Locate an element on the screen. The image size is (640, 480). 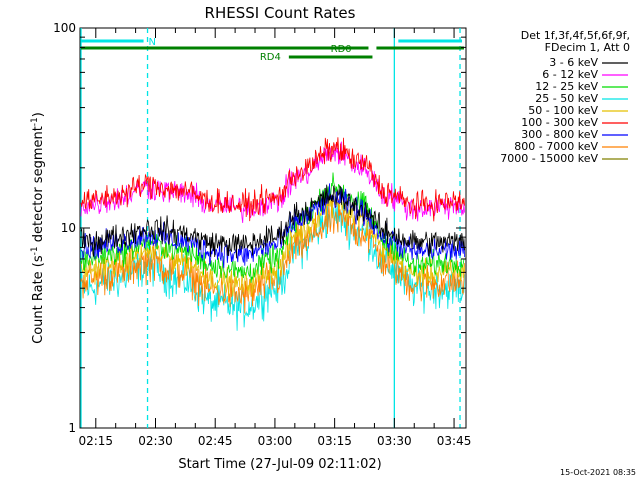
x-tick-label: 02:30 is located at coordinates (155, 441).